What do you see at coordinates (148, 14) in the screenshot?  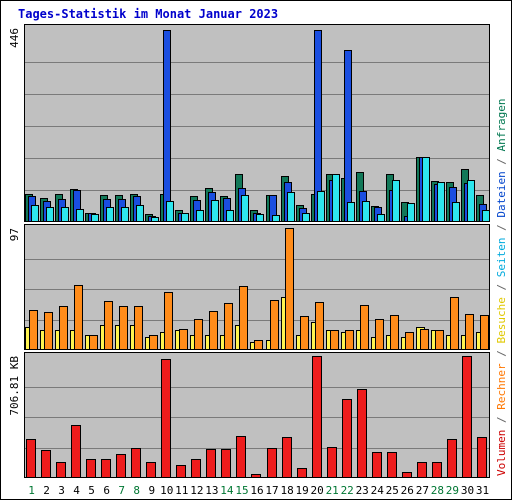 I see `chart-title: Tages-Statistik im Monat Januar 2023` at bounding box center [148, 14].